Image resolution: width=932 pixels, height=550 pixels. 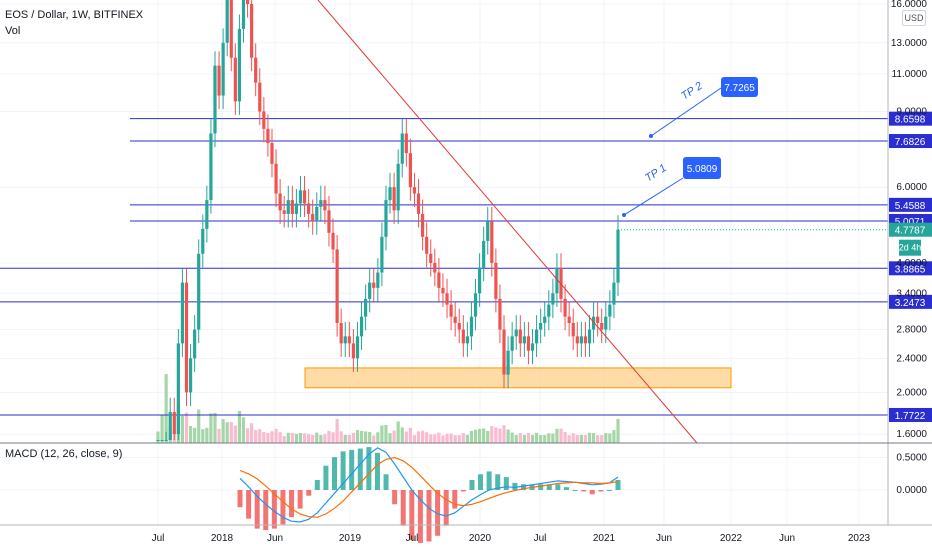 I want to click on y-tick-label: 2.0000, so click(x=911, y=392).